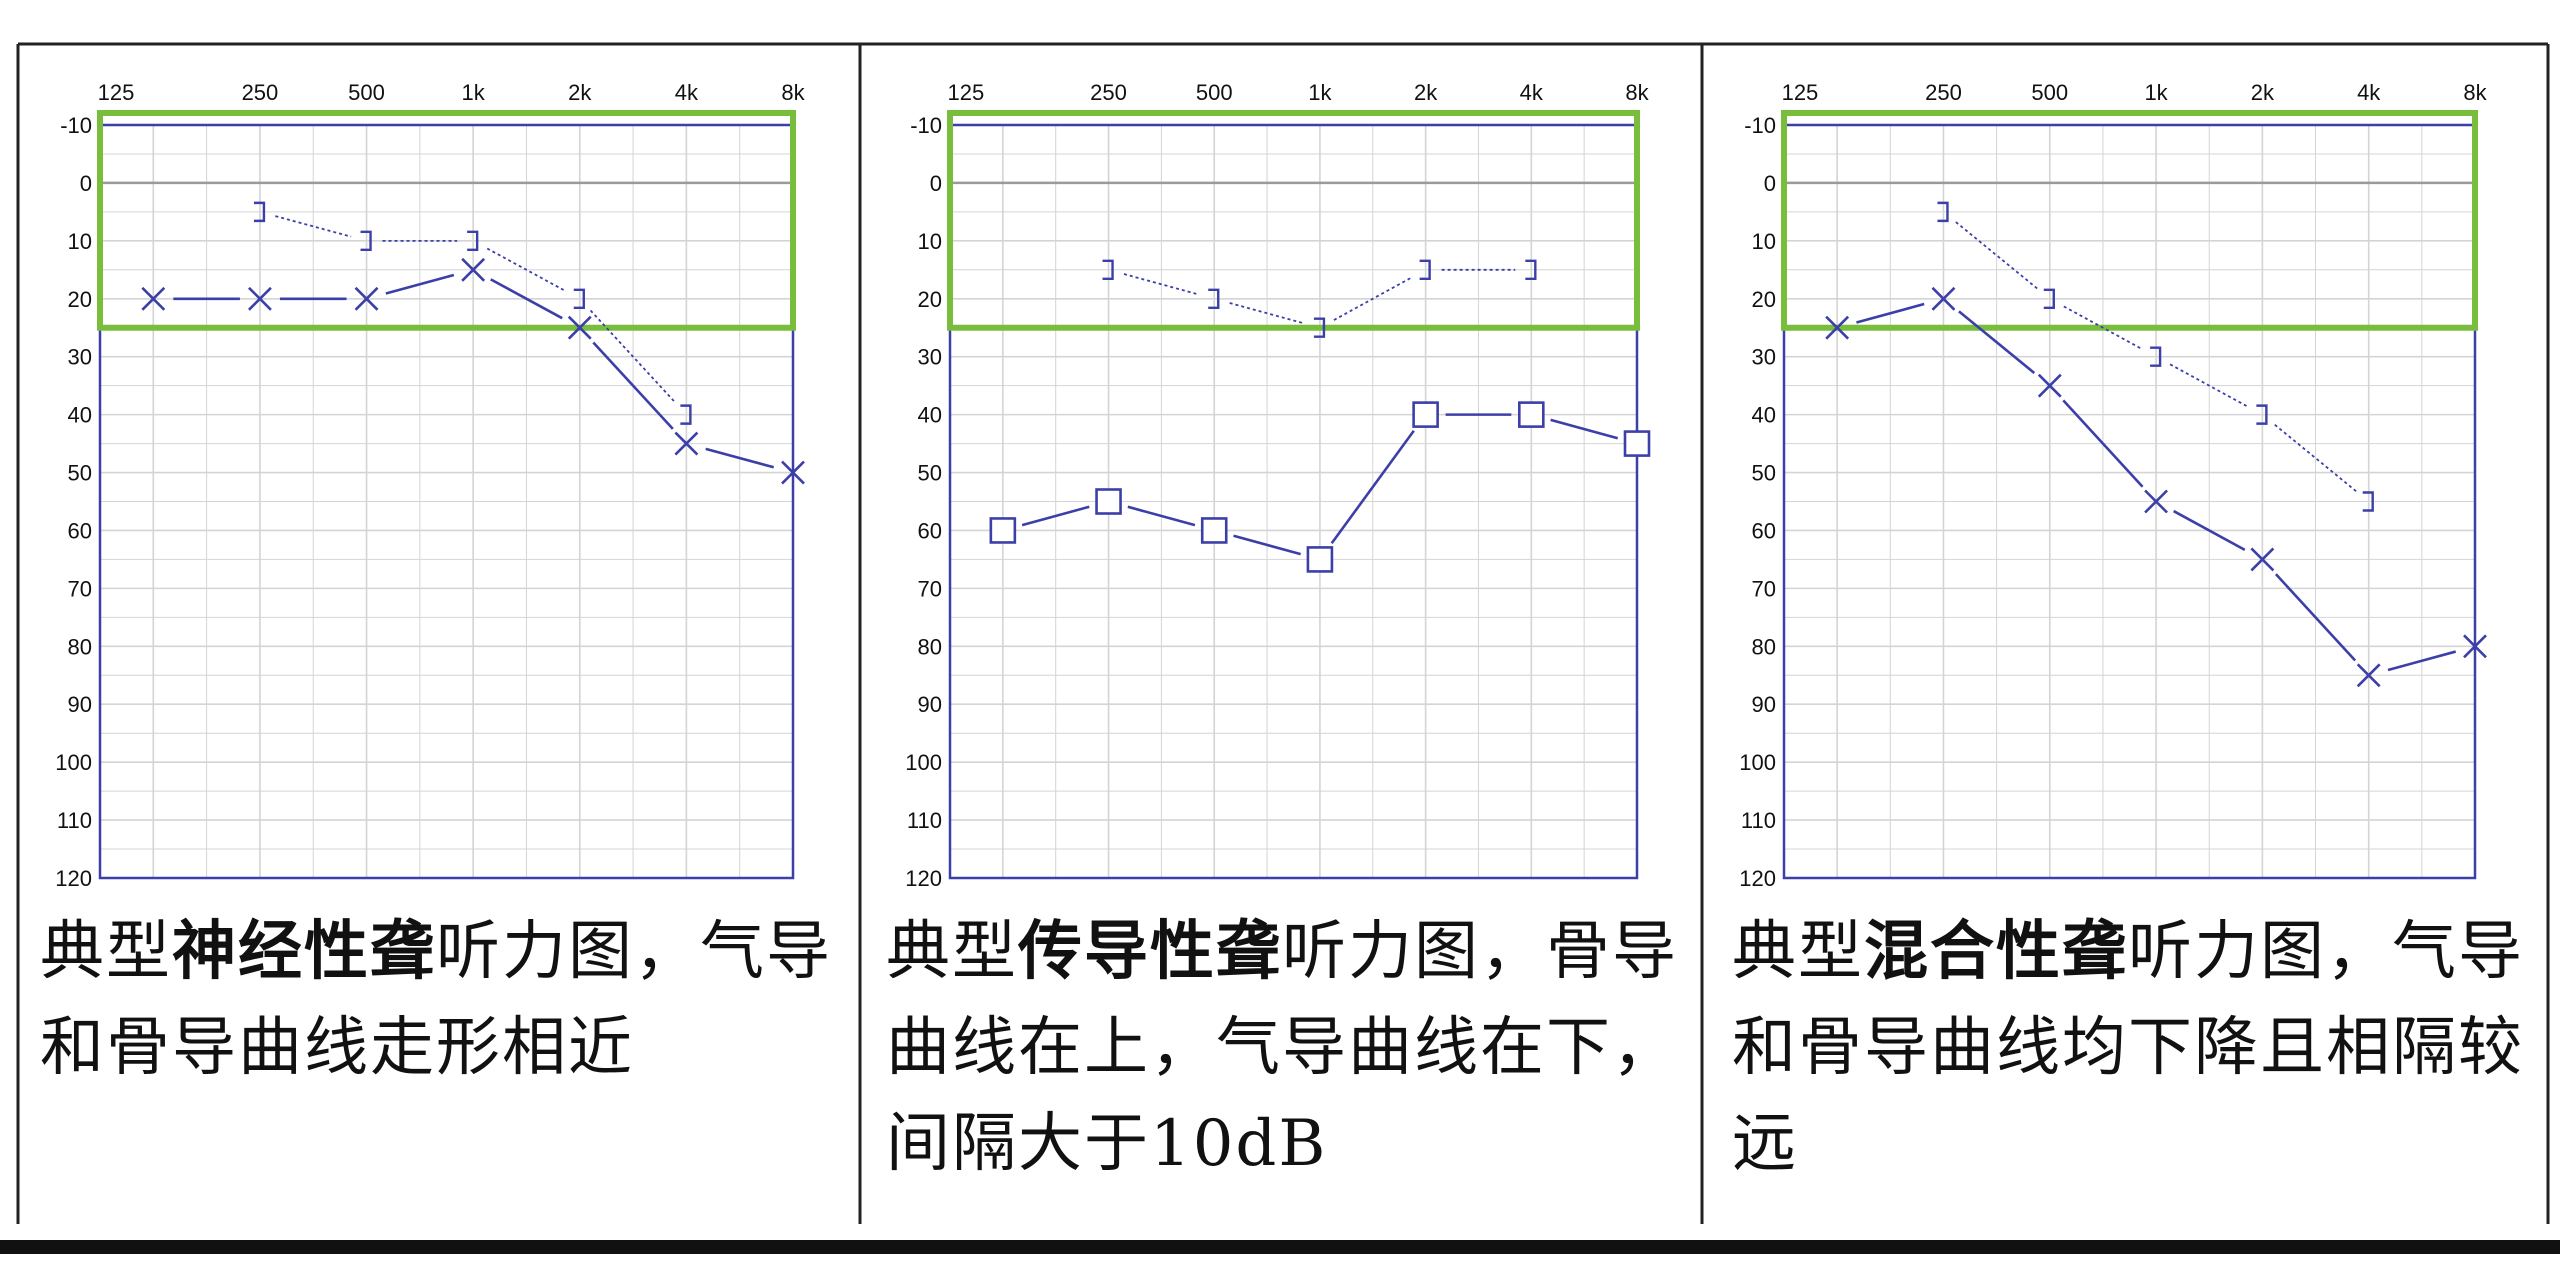 The width and height of the screenshot is (2560, 1280). What do you see at coordinates (436, 1000) in the screenshot?
I see `caption-post: 听力图，气导和骨导曲线走形相近` at bounding box center [436, 1000].